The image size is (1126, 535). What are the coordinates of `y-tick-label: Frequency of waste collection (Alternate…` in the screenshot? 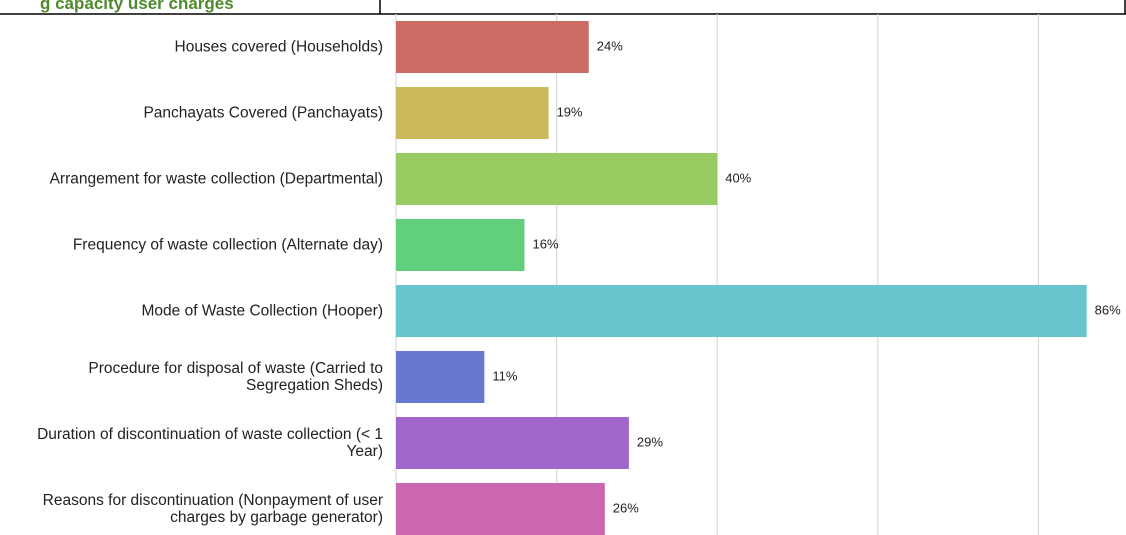 It's located at (227, 245).